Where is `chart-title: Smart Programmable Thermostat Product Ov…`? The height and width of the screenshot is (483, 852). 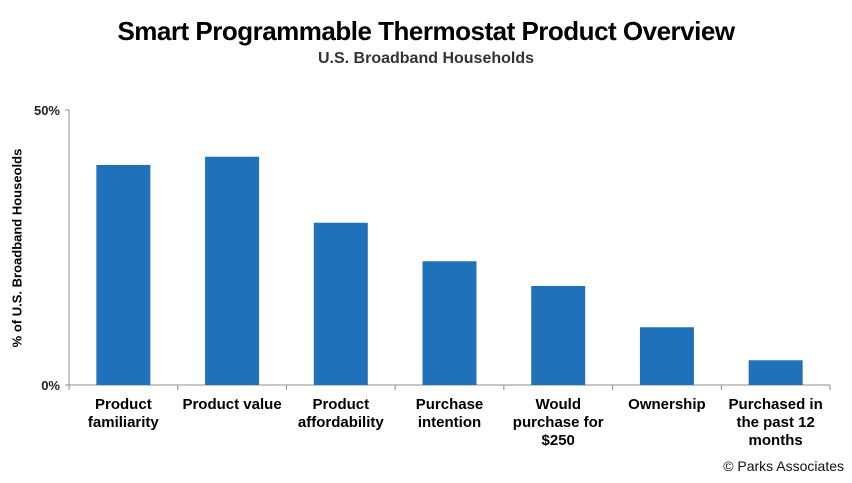 chart-title: Smart Programmable Thermostat Product Ov… is located at coordinates (426, 31).